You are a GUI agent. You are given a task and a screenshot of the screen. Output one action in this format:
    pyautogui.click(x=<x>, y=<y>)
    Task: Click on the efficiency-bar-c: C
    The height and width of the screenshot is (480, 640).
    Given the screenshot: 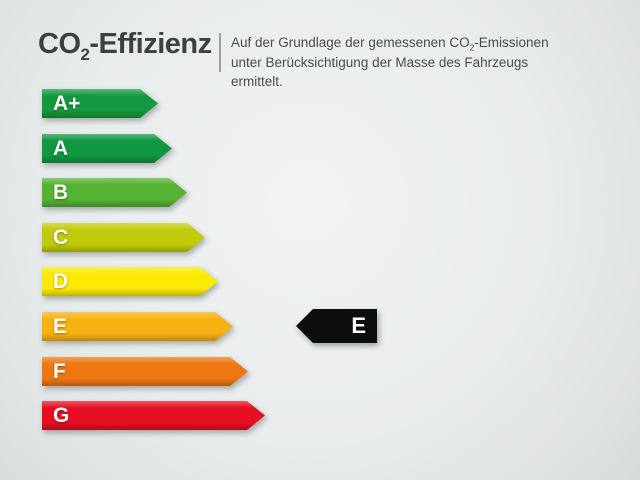 What is the action you would take?
    pyautogui.click(x=123, y=237)
    